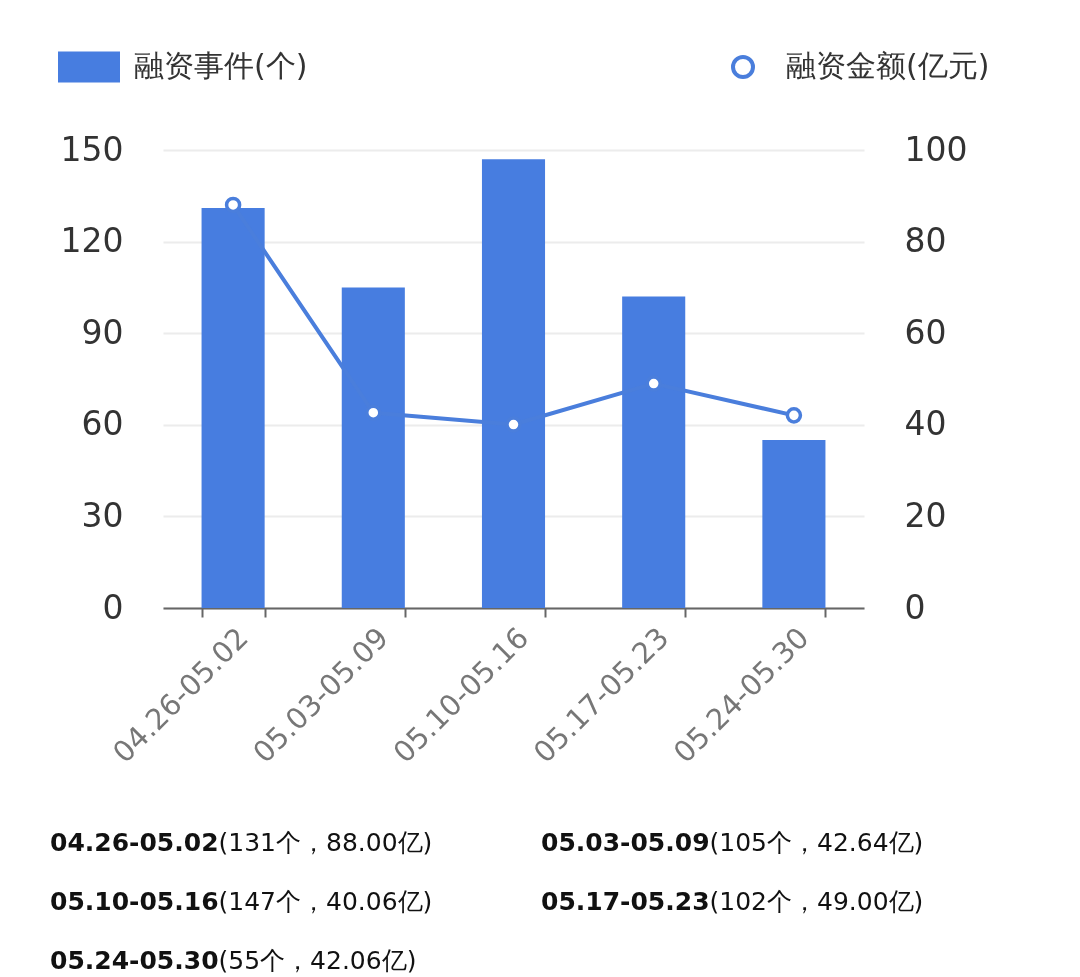  I want to click on category-label: 04.26-05.02, so click(134, 842).